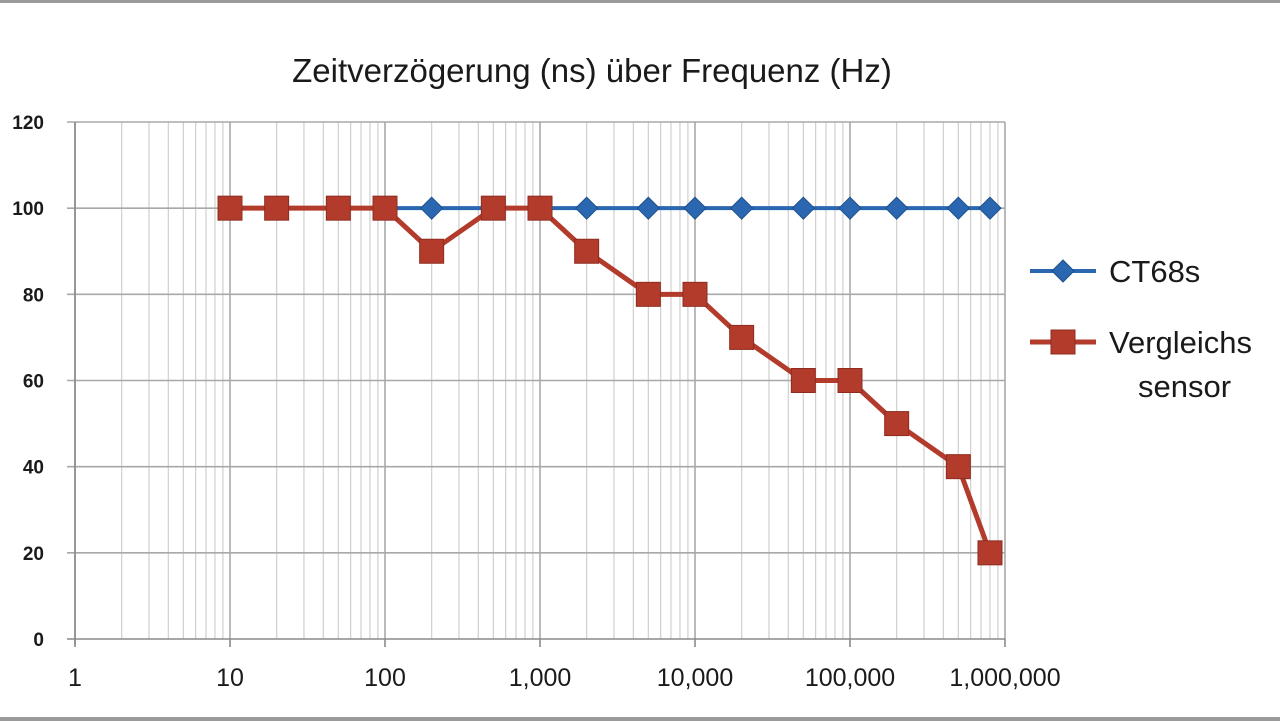  Describe the element at coordinates (1180, 342) in the screenshot. I see `legend-label: Vergleichs` at that location.